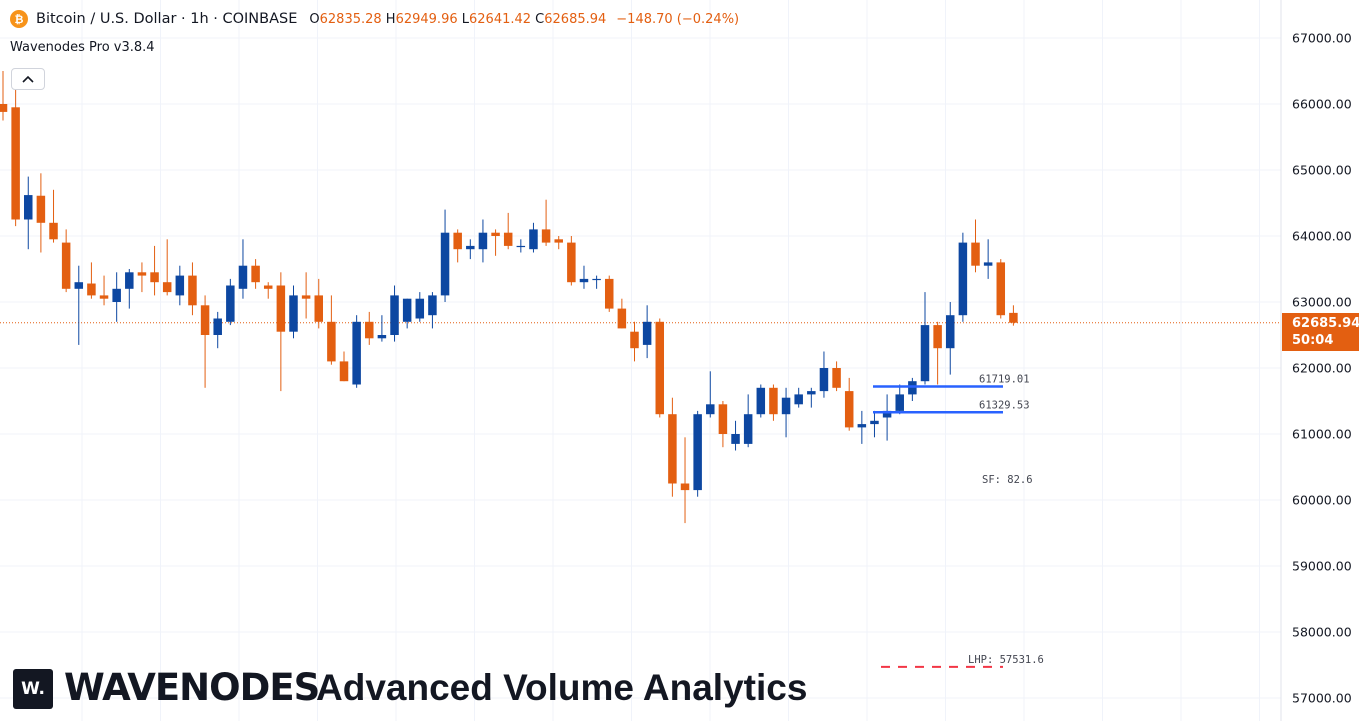  Describe the element at coordinates (1004, 380) in the screenshot. I see `volume-level-label: 61719.01` at that location.